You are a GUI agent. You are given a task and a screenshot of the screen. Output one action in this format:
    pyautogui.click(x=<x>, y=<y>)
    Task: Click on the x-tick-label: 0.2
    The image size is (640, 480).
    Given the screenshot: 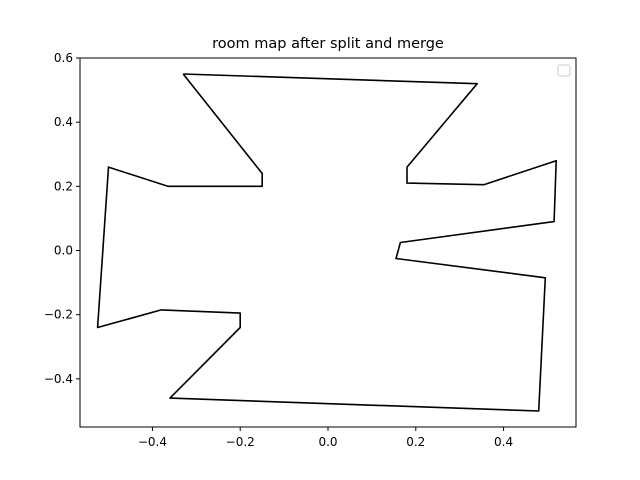 What is the action you would take?
    pyautogui.click(x=415, y=442)
    